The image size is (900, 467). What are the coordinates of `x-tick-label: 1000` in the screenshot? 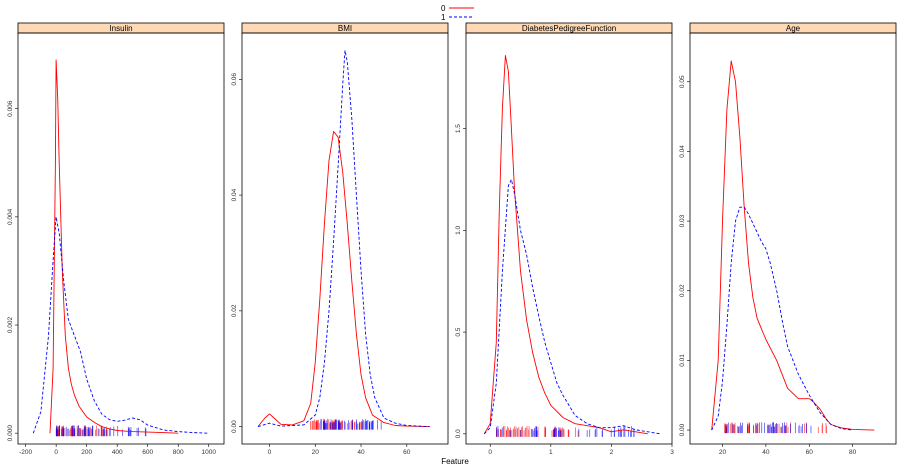 It's located at (209, 452).